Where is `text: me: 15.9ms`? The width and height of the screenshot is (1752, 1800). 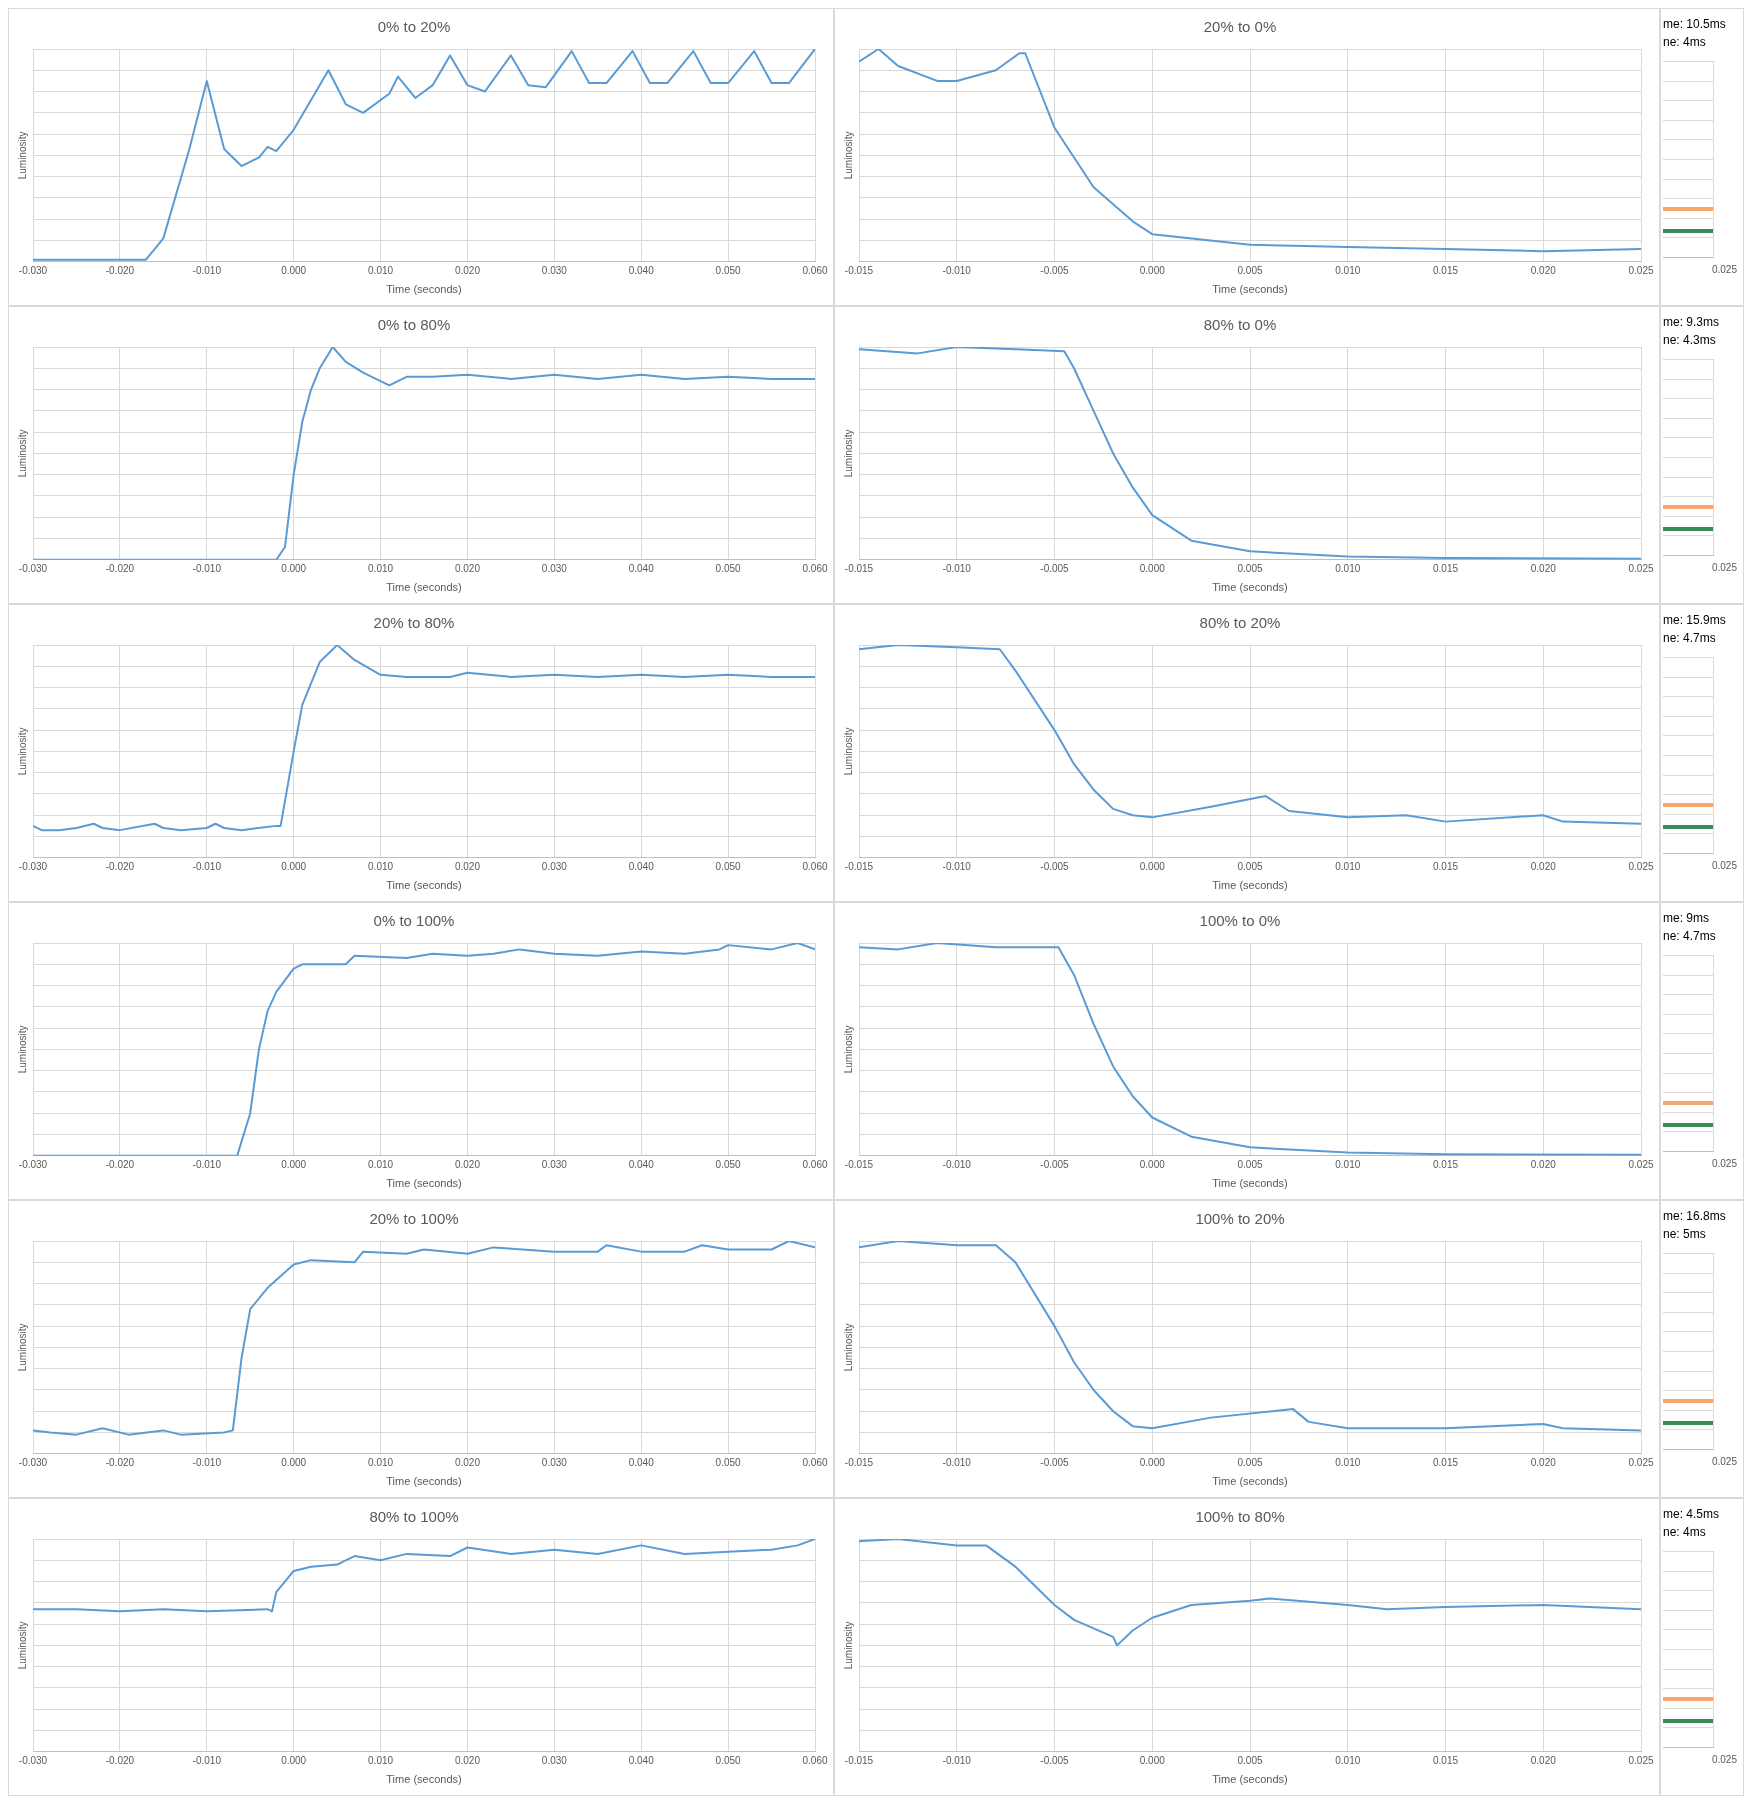 text: me: 15.9ms is located at coordinates (1695, 620).